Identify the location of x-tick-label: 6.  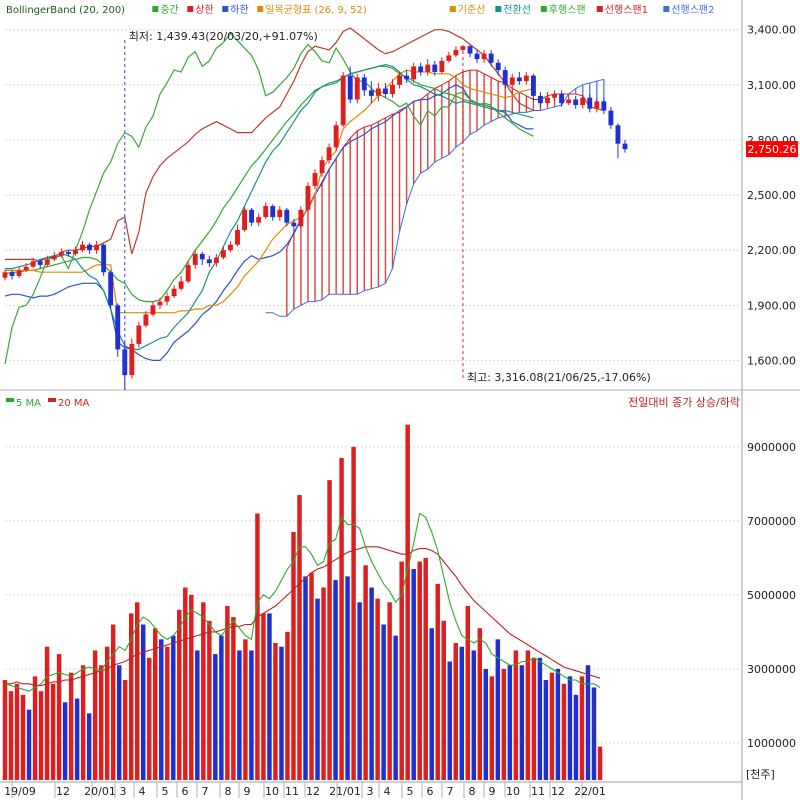
(185, 791).